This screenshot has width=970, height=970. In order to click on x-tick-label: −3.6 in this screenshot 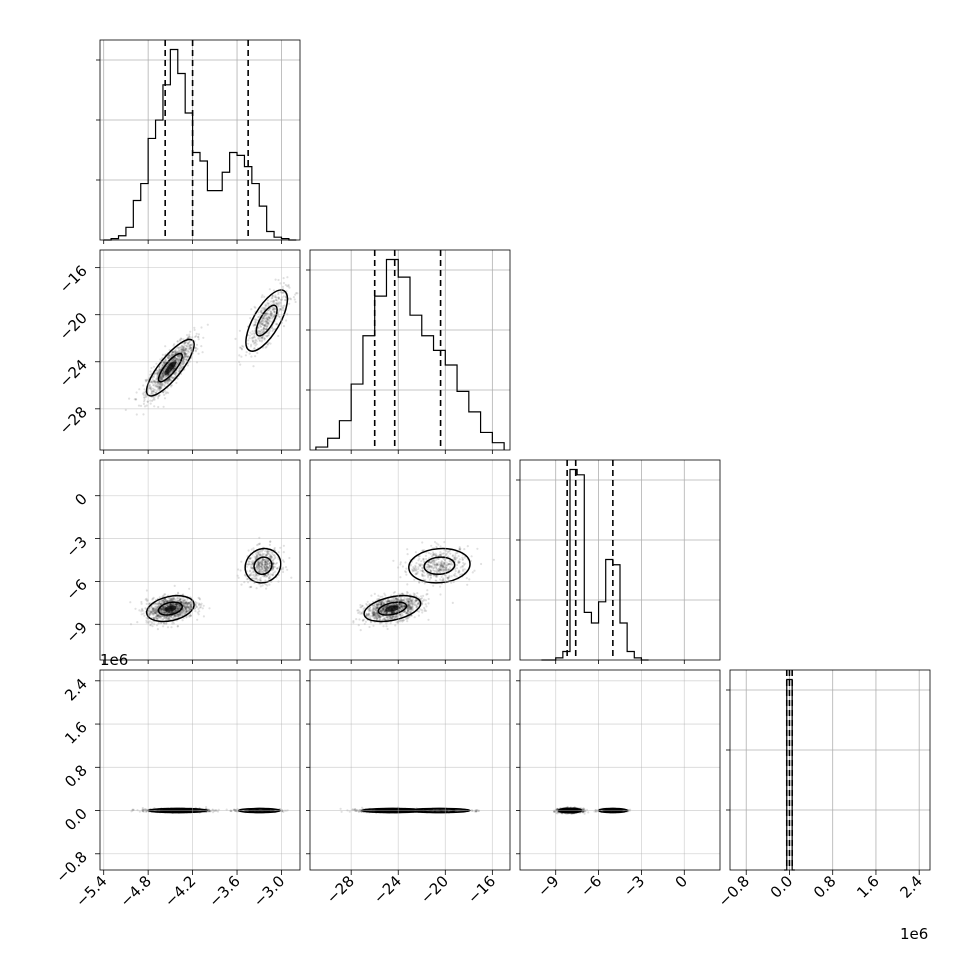, I will do `click(224, 891)`.